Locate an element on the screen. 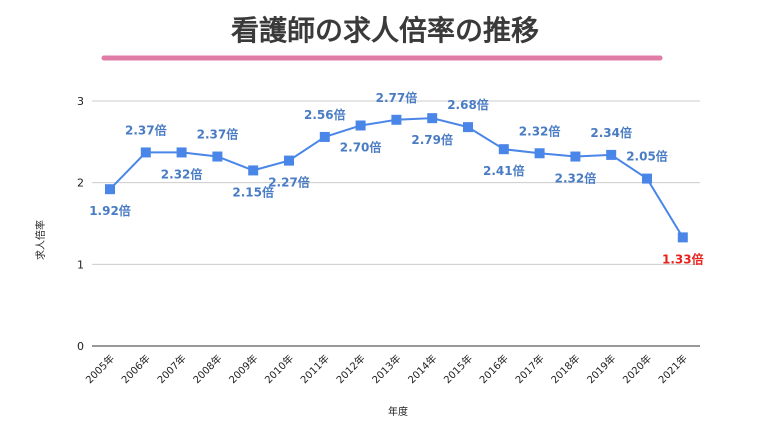 The width and height of the screenshot is (770, 430). chart-title: 看護師の求人倍率の推移 is located at coordinates (385, 30).